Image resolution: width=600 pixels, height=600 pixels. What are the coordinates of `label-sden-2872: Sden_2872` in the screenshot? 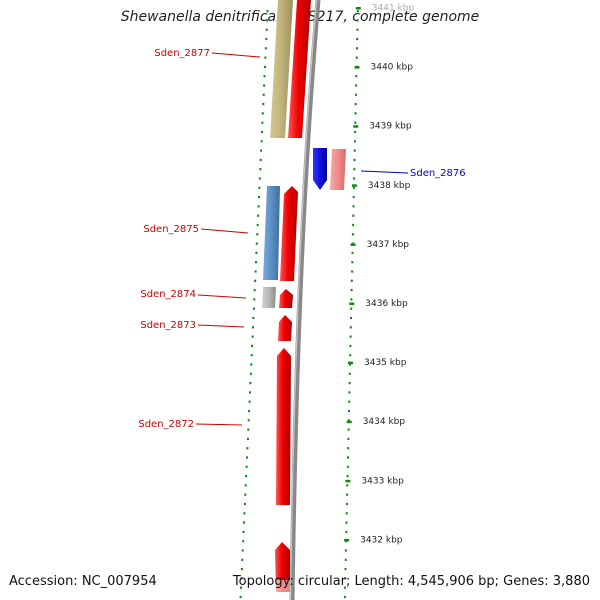 It's located at (166, 424).